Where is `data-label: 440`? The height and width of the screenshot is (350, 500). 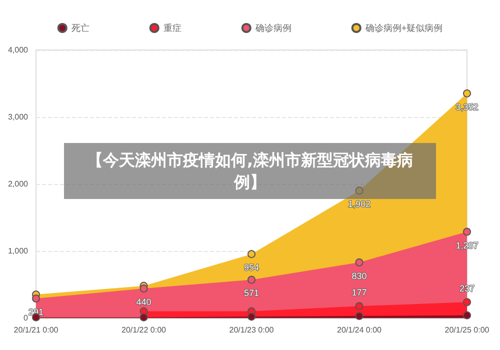
data-label: 440 is located at coordinates (144, 302).